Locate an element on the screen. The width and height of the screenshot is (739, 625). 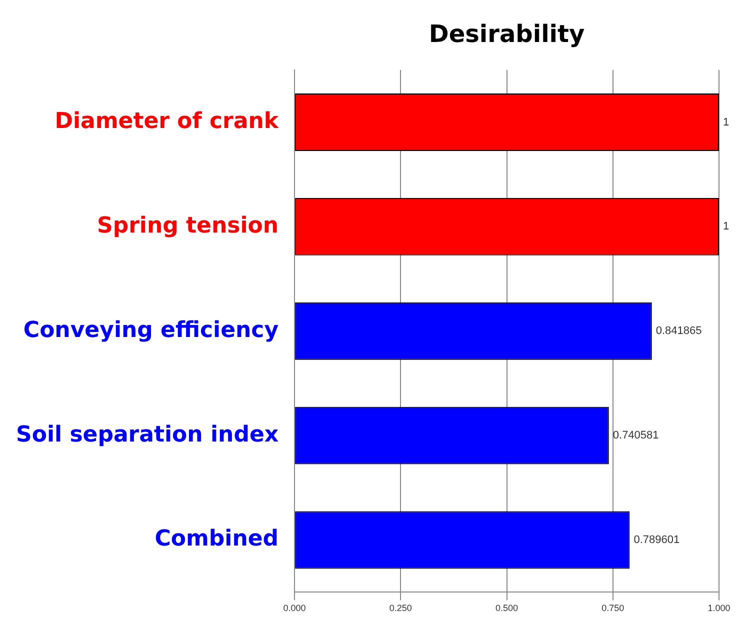
data-label: 0.841865 is located at coordinates (679, 331).